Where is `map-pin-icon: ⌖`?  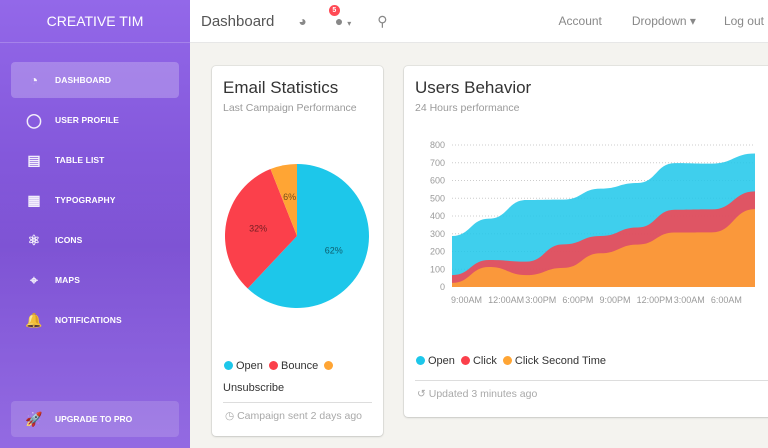 map-pin-icon: ⌖ is located at coordinates (34, 279).